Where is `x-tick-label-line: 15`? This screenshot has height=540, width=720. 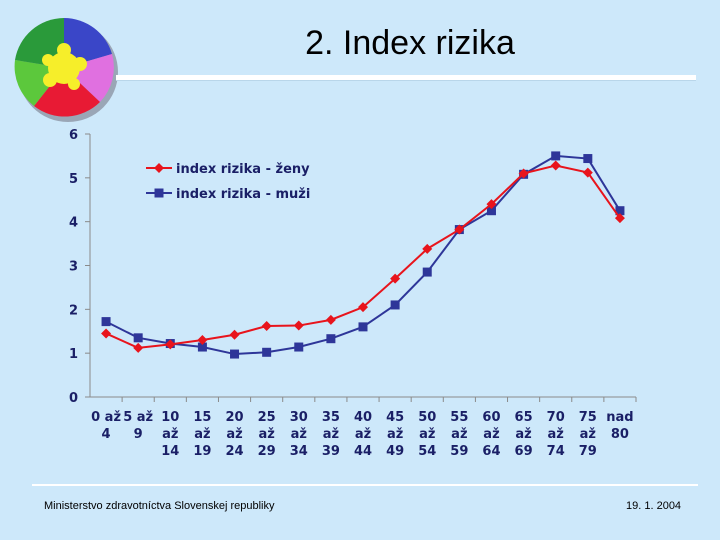 x-tick-label-line: 15 is located at coordinates (202, 417).